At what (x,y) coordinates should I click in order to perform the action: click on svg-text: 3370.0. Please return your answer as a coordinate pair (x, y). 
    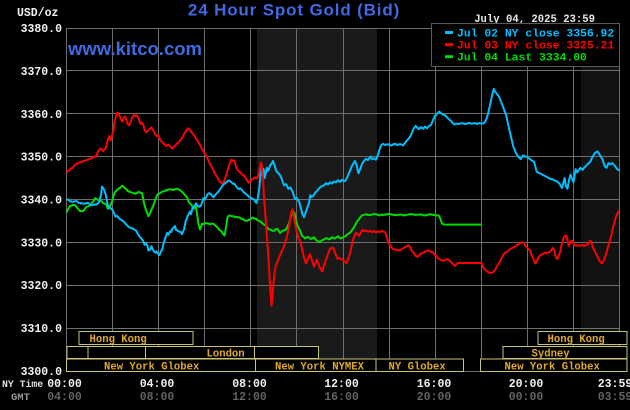
    Looking at the image, I should click on (42, 72).